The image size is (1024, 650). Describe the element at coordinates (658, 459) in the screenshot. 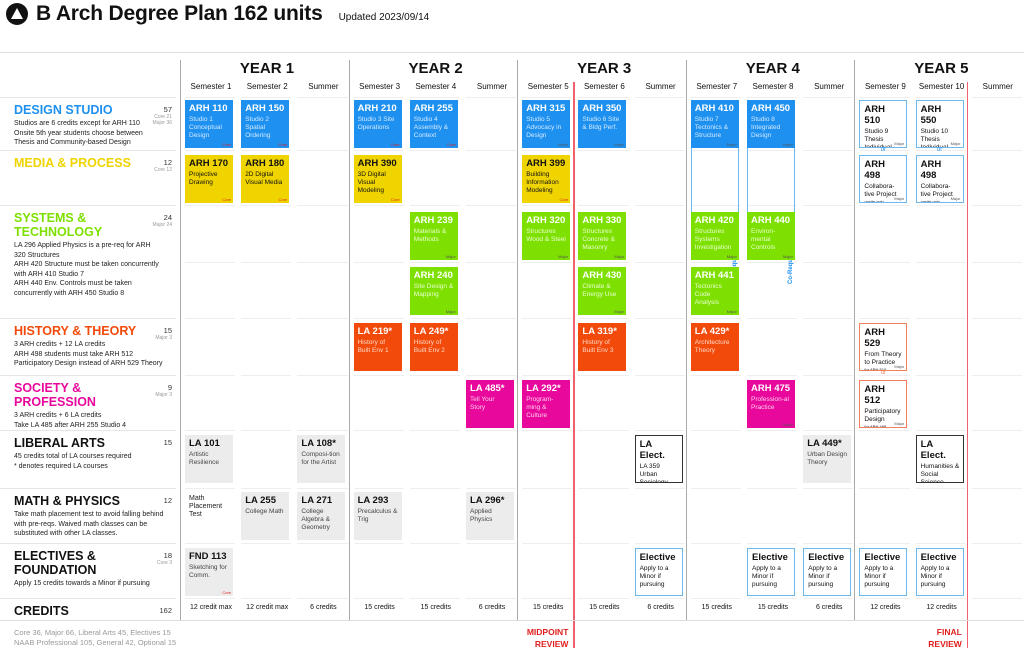

I see `course-card-la-elect: LA Elect. LA 359 Urban Sociology` at that location.